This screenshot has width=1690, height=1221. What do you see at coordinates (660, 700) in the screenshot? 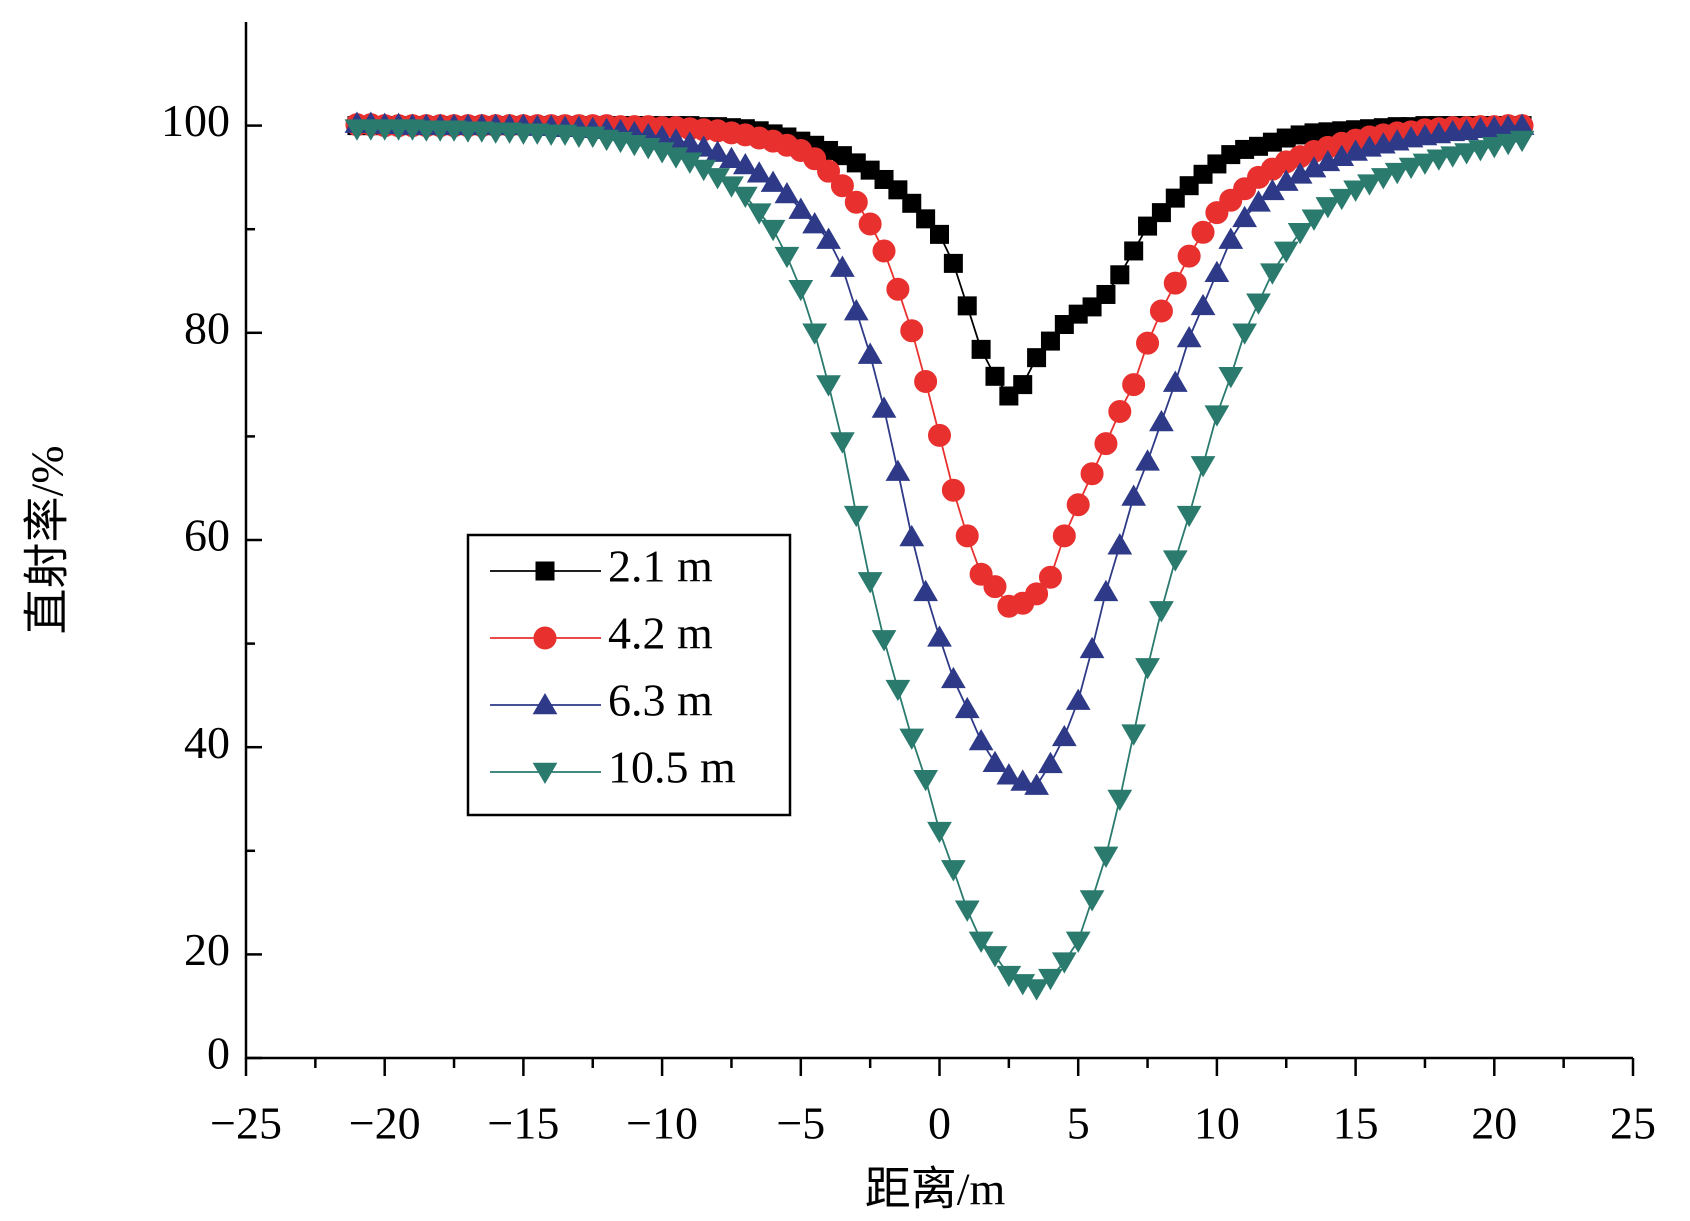
I see `legend-label: 6.3 m` at bounding box center [660, 700].